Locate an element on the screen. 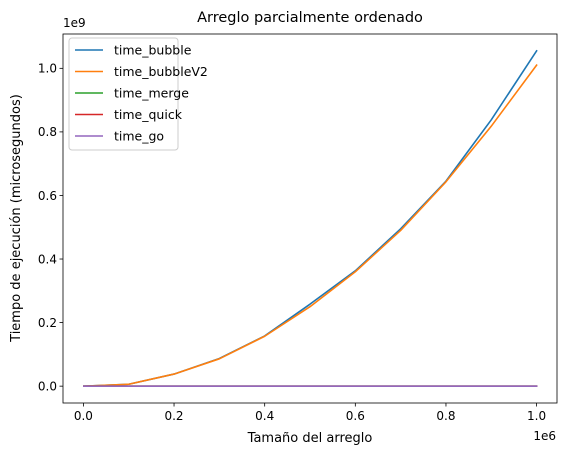  legend-label: time_quick is located at coordinates (148, 114).